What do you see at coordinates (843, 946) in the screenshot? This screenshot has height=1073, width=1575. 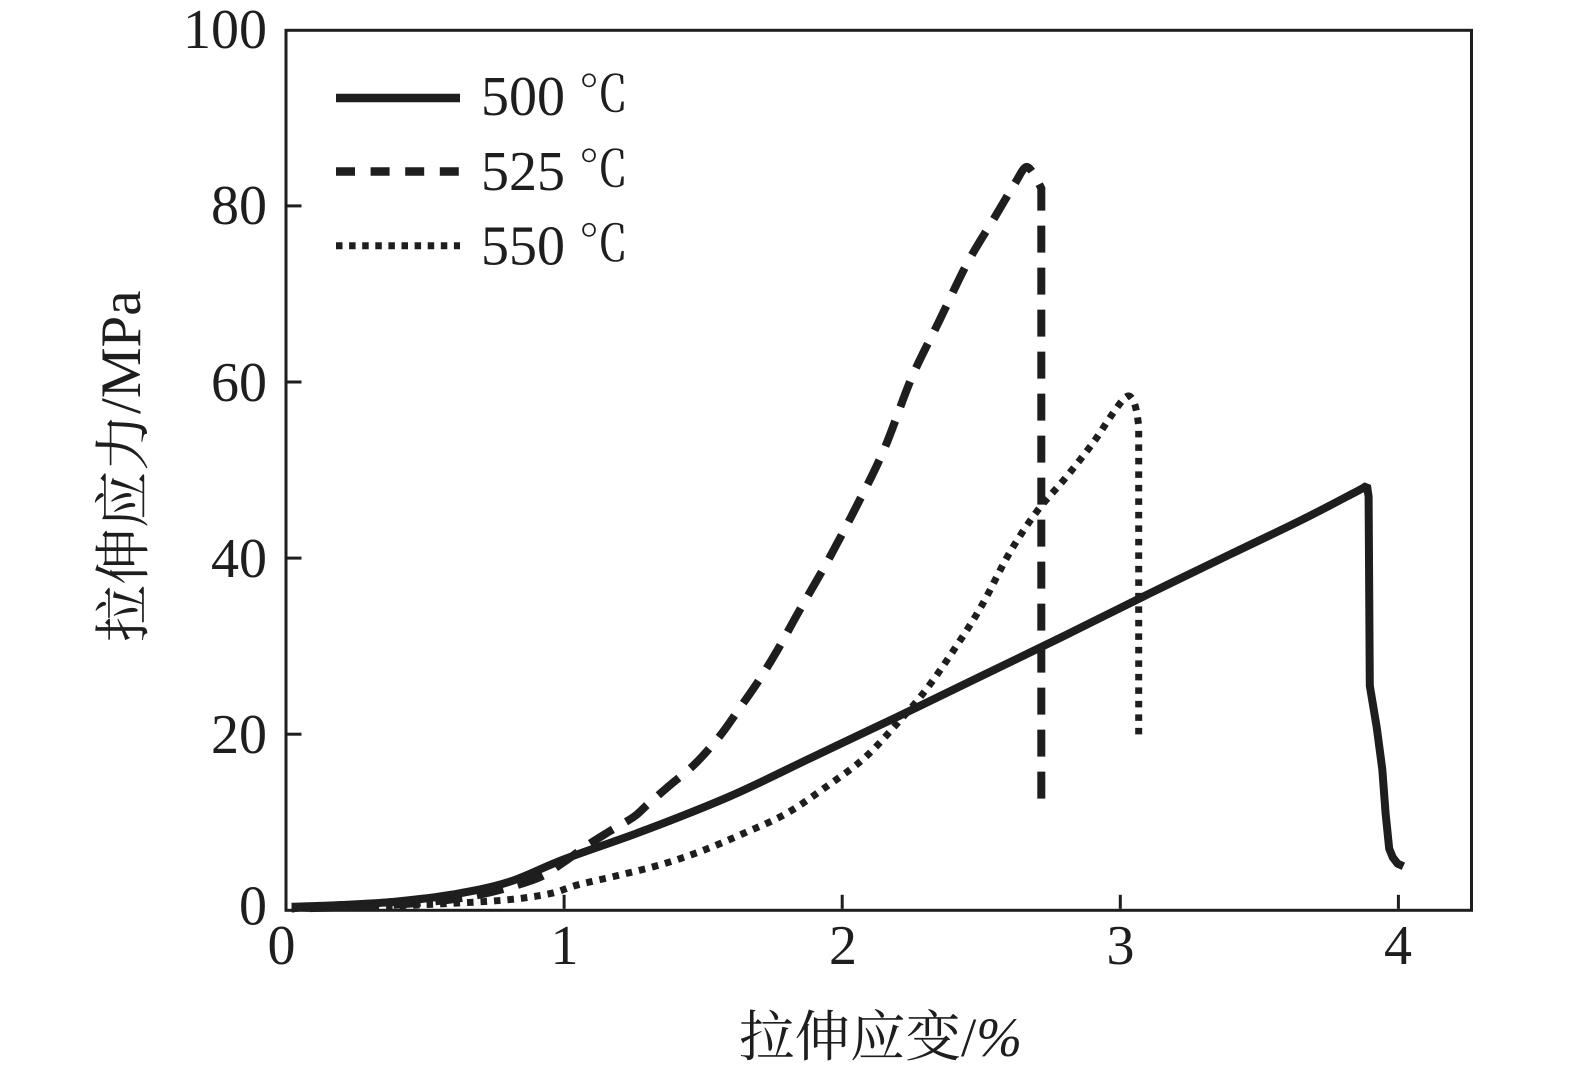 I see `svg-text: 2` at bounding box center [843, 946].